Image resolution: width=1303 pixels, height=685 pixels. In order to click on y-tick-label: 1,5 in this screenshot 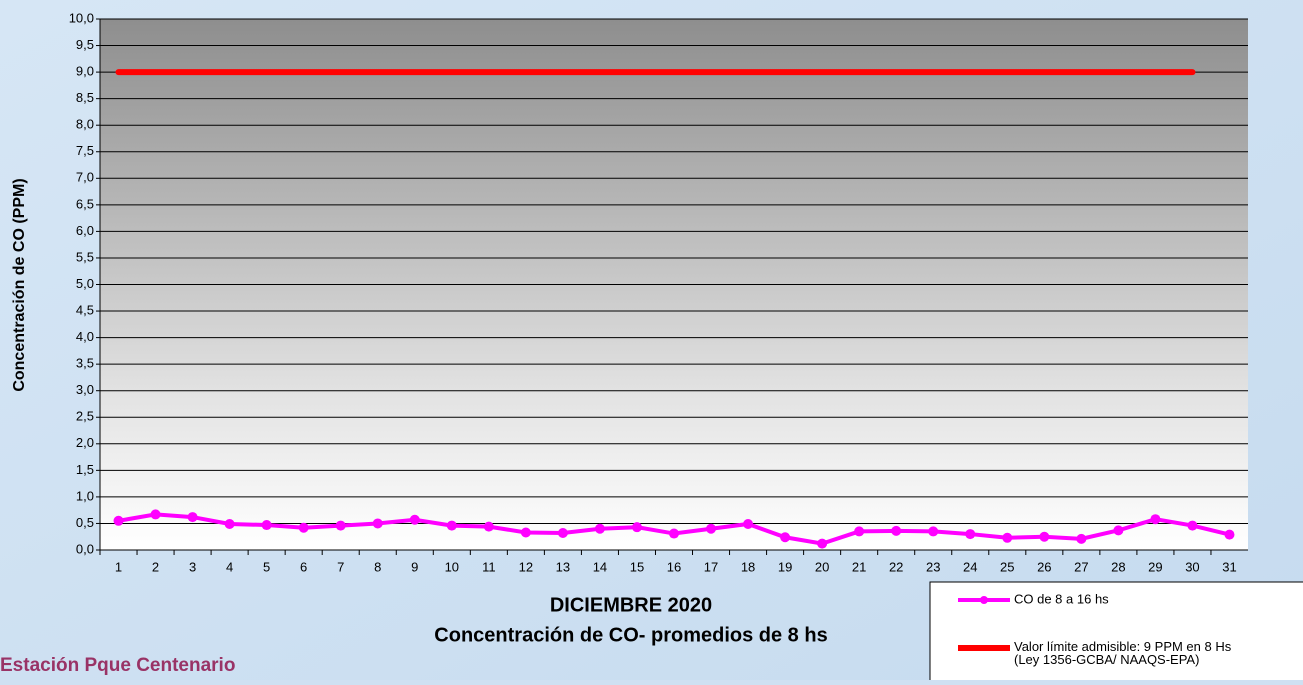, I will do `click(85, 469)`.